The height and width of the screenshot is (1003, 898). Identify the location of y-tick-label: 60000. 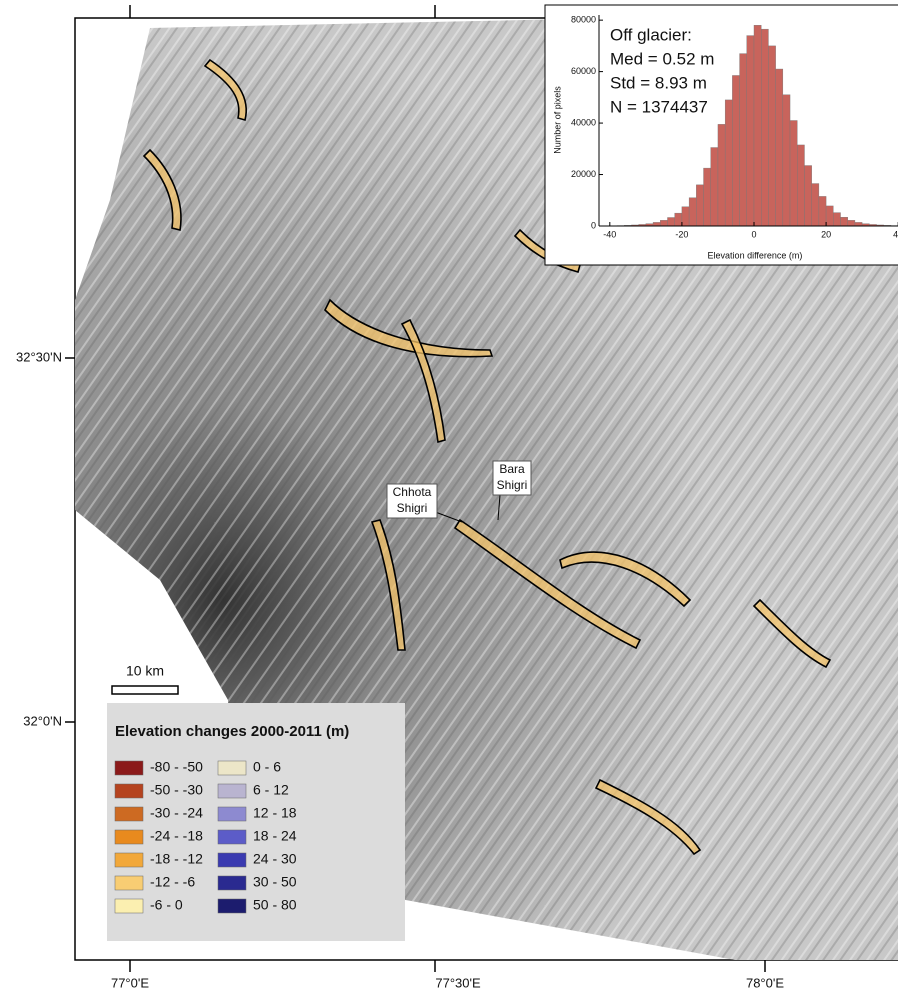
(583, 71).